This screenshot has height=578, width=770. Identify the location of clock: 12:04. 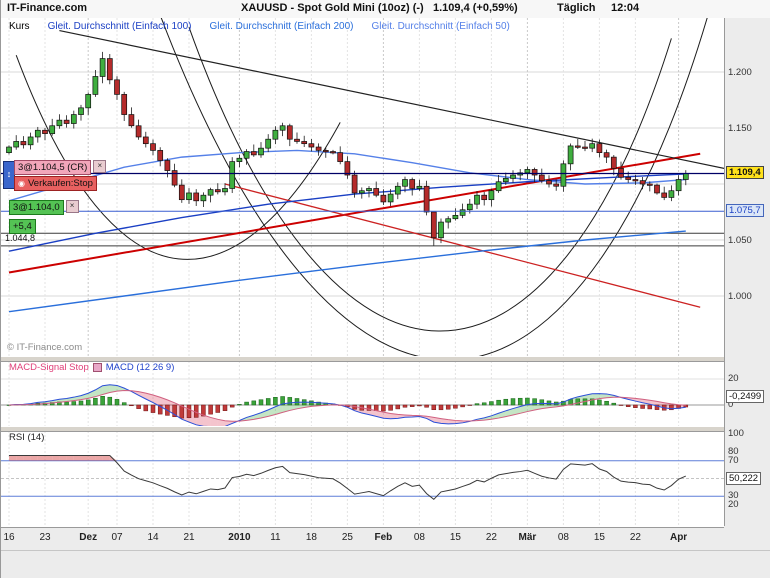
(625, 8).